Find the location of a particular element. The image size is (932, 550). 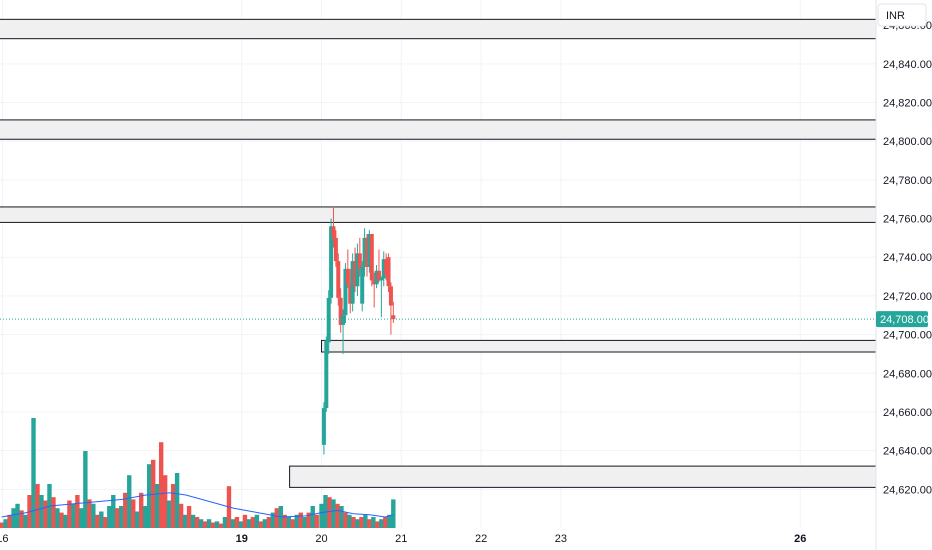

volume-moving-average is located at coordinates (197, 505).